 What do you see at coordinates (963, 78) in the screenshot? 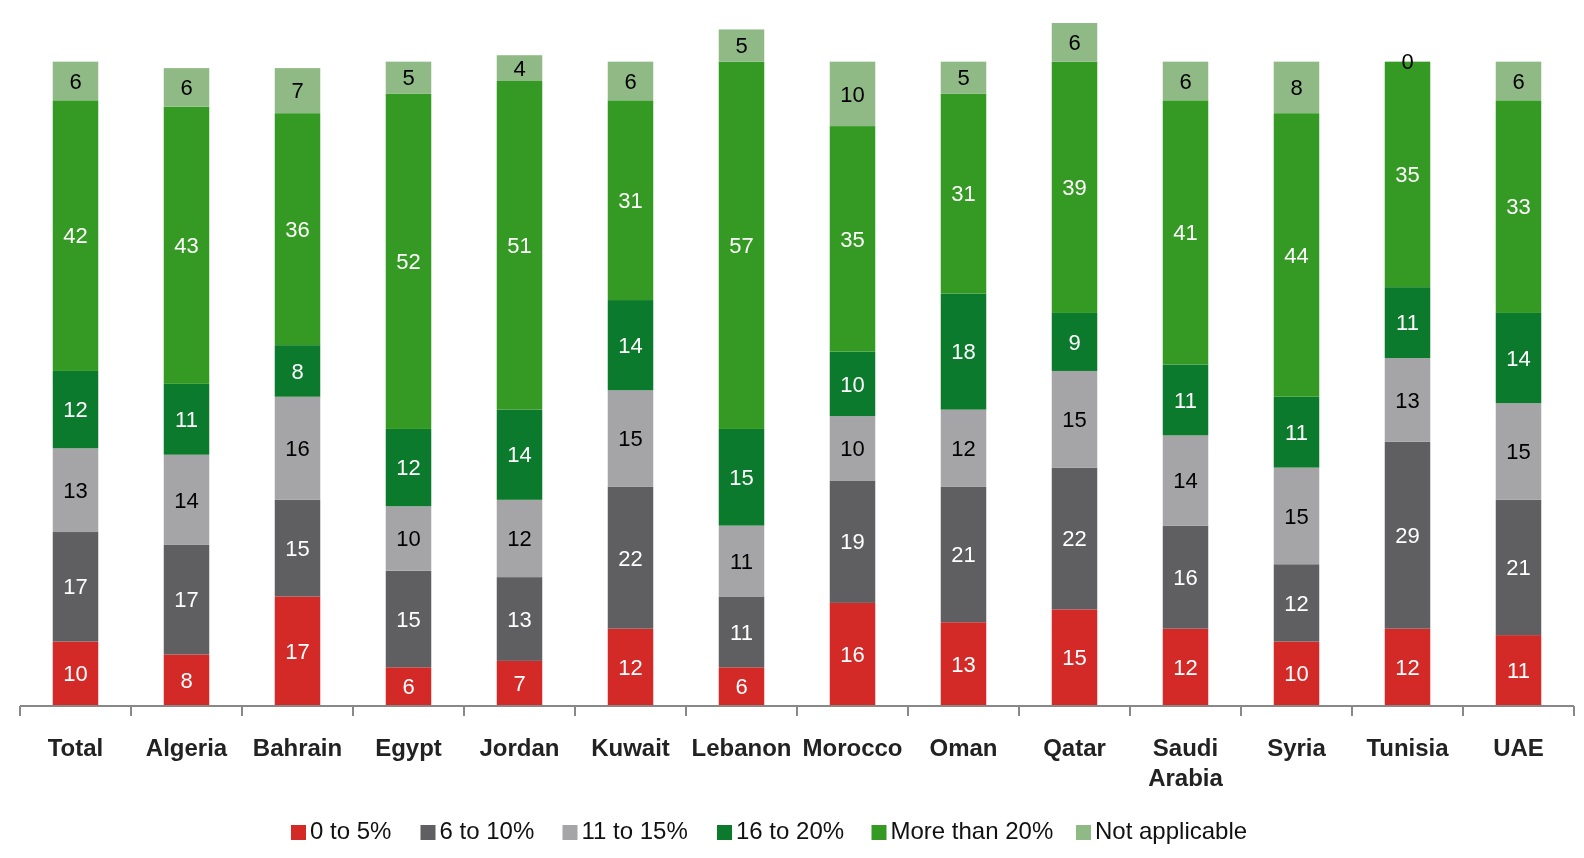
I see `data-label: 5` at bounding box center [963, 78].